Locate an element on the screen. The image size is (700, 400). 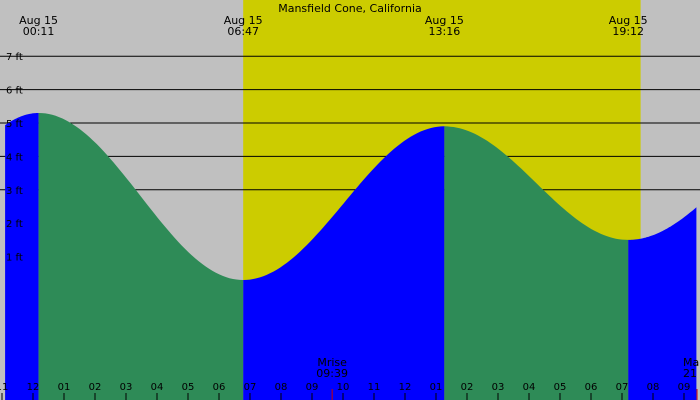
tide-event-time: 06:47 is located at coordinates (243, 31).